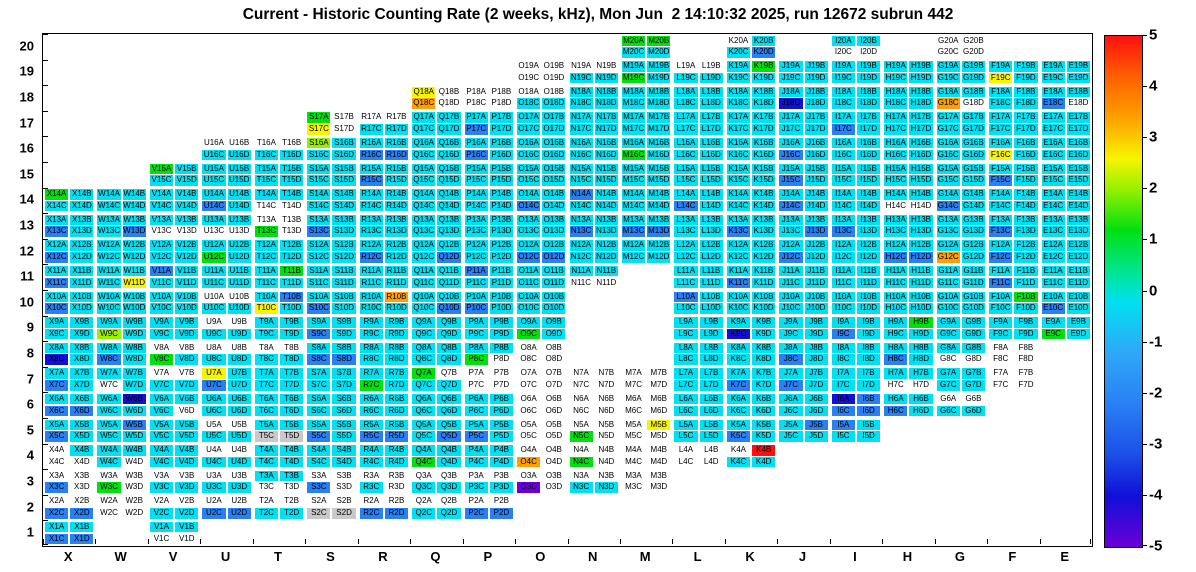 The image size is (1196, 572). What do you see at coordinates (161, 385) in the screenshot?
I see `cell-label-V7C: V7C` at bounding box center [161, 385].